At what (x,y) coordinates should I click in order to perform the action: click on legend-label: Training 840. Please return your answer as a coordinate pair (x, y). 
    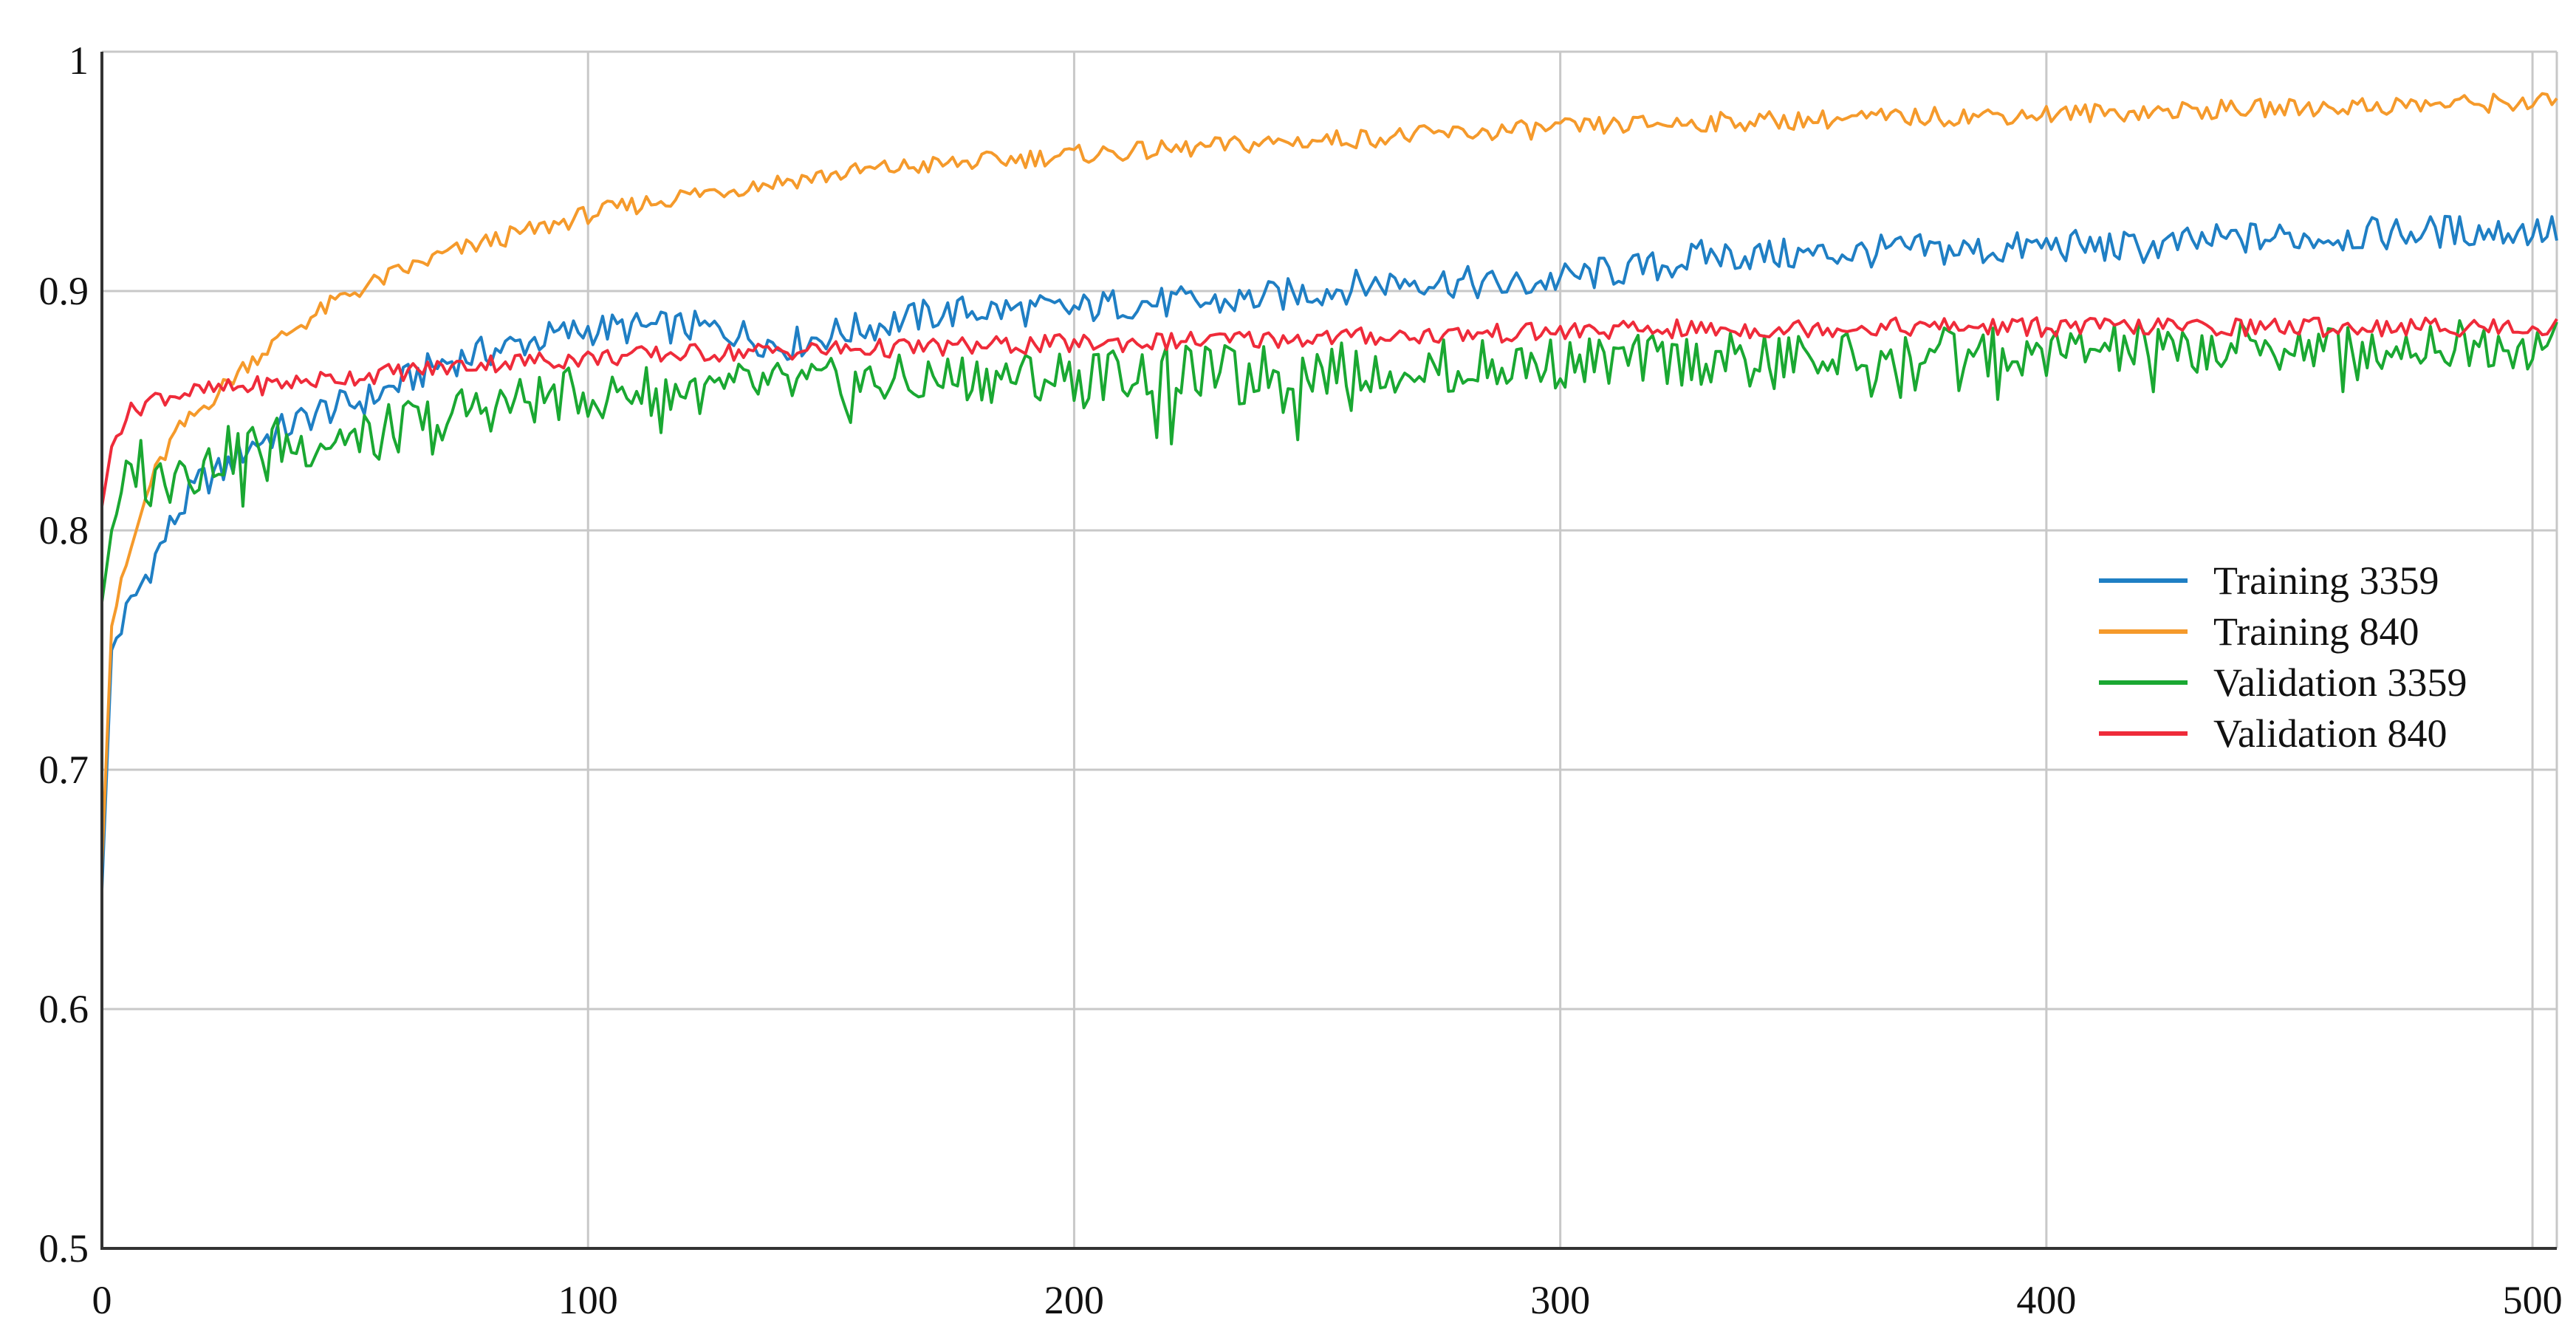
    Looking at the image, I should click on (2316, 631).